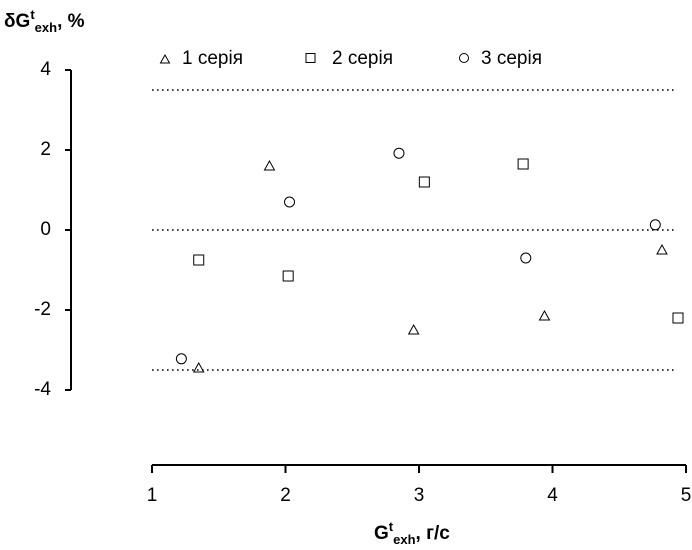  I want to click on y-tick-label: 0, so click(45, 229).